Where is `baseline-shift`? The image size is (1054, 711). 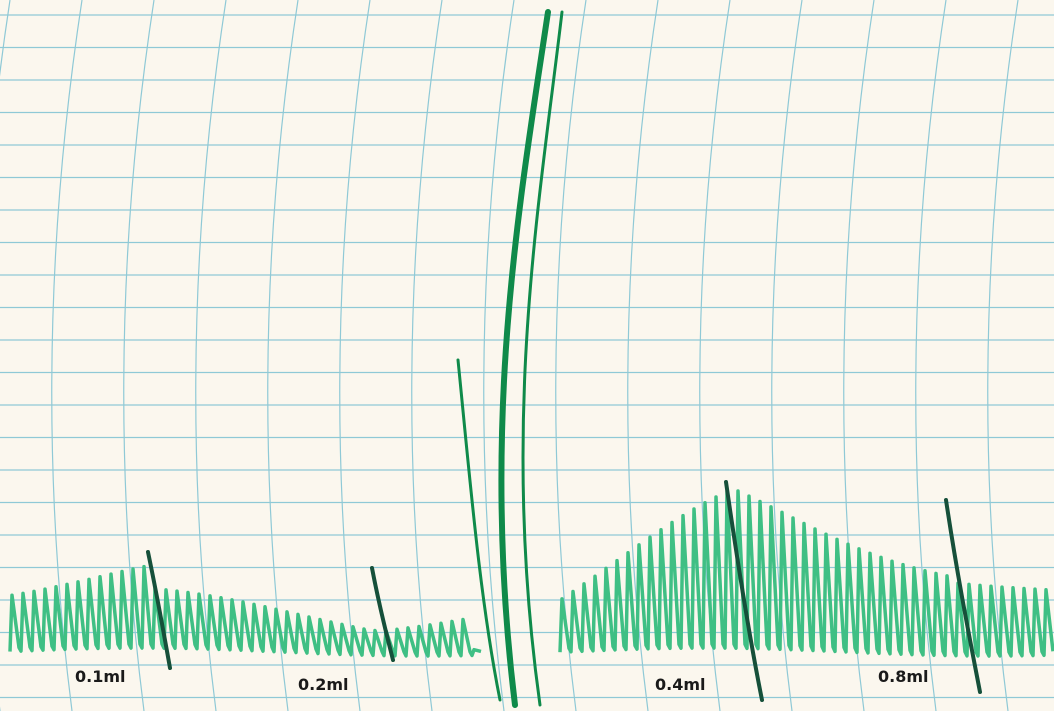
baseline-shift is located at coordinates (510, 358).